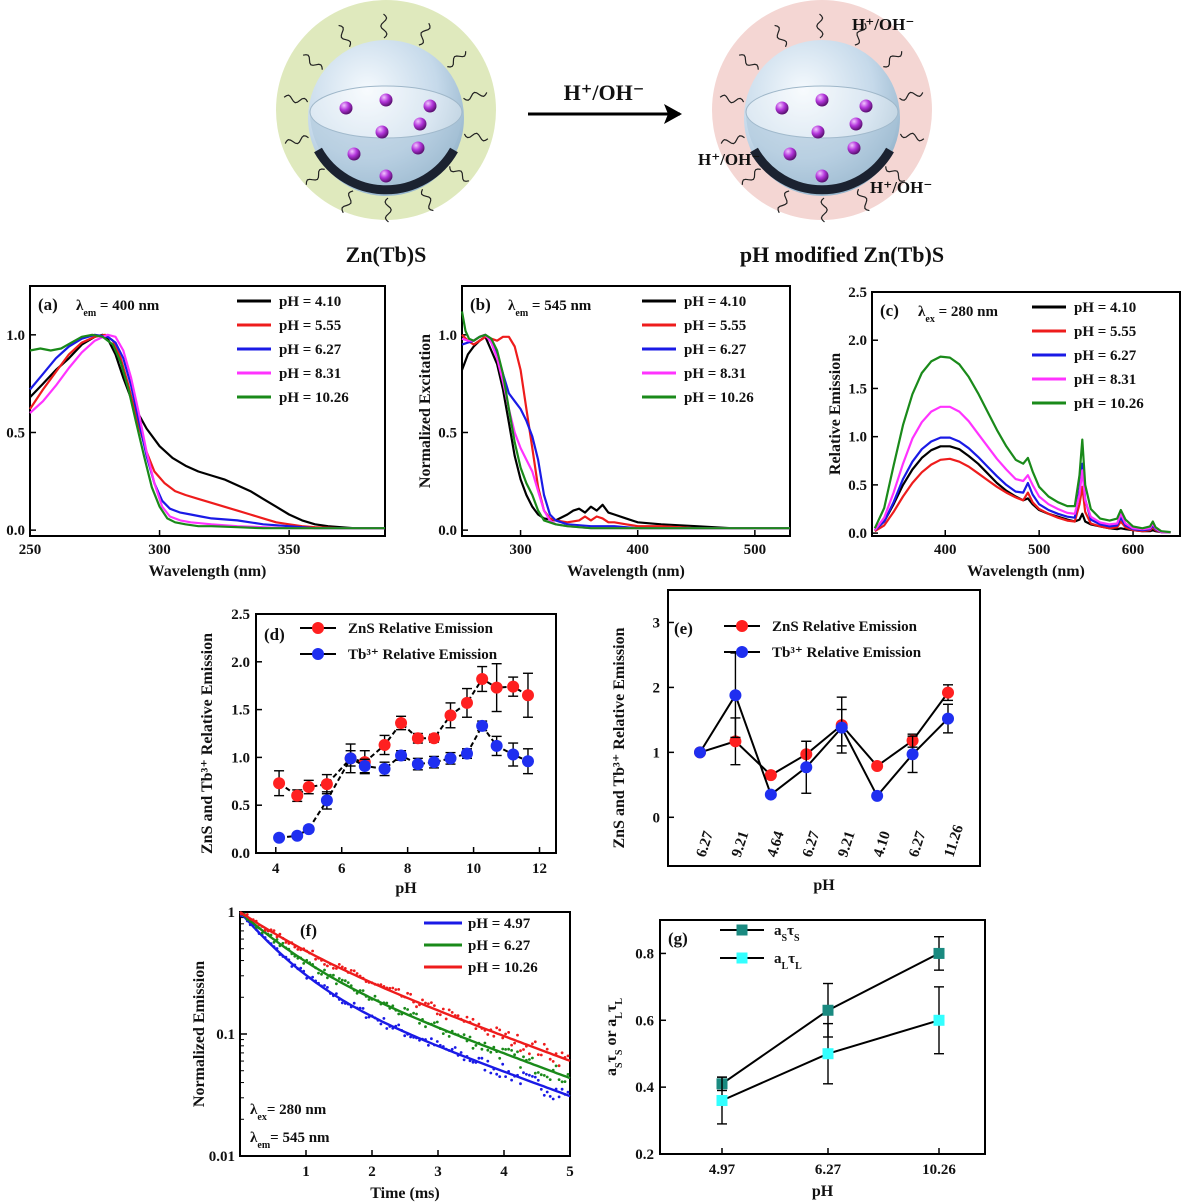 Image resolution: width=1200 pixels, height=1204 pixels. Describe the element at coordinates (755, 550) in the screenshot. I see `x-tick-label: 500` at that location.